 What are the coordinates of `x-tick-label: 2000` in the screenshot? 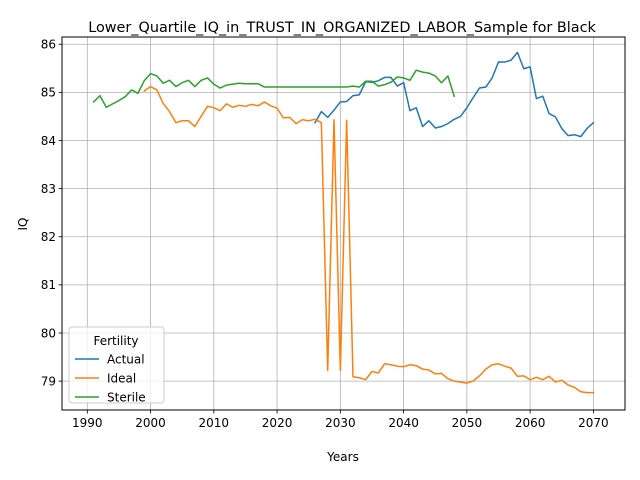 It's located at (150, 423).